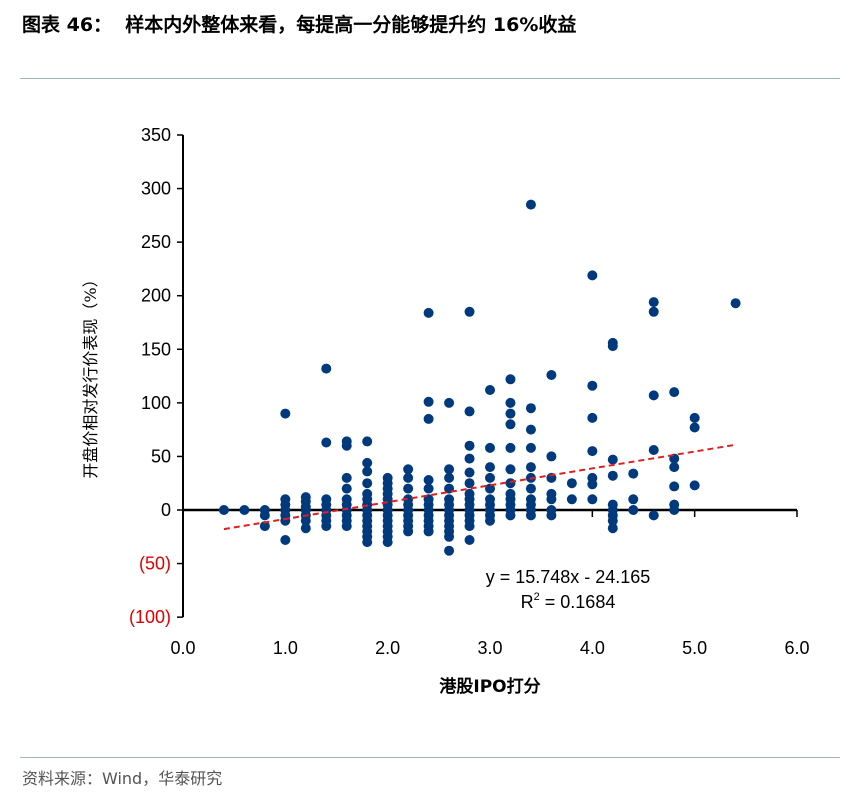 The height and width of the screenshot is (800, 858). Describe the element at coordinates (161, 456) in the screenshot. I see `y-tick-label: 50` at that location.